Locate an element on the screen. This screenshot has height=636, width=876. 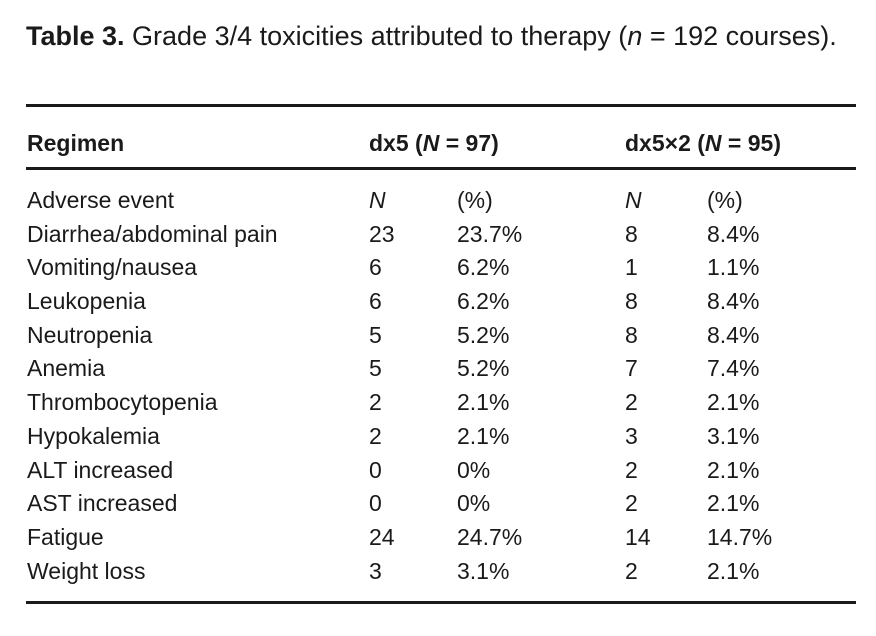
event-name: Weight loss is located at coordinates (86, 570).